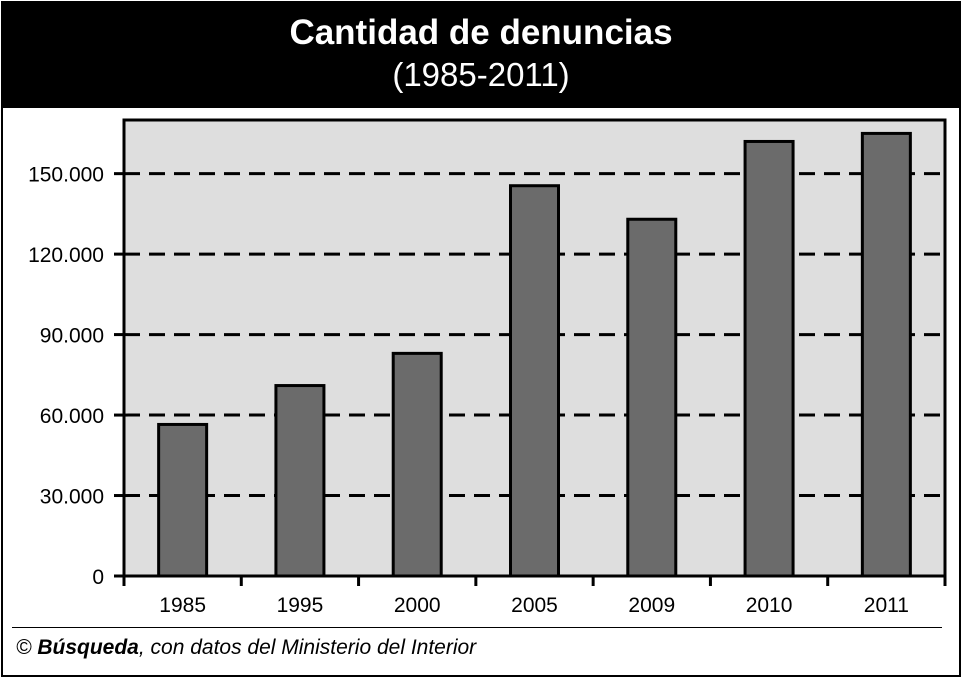  Describe the element at coordinates (481, 32) in the screenshot. I see `chart-title: Cantidad de denuncias` at that location.